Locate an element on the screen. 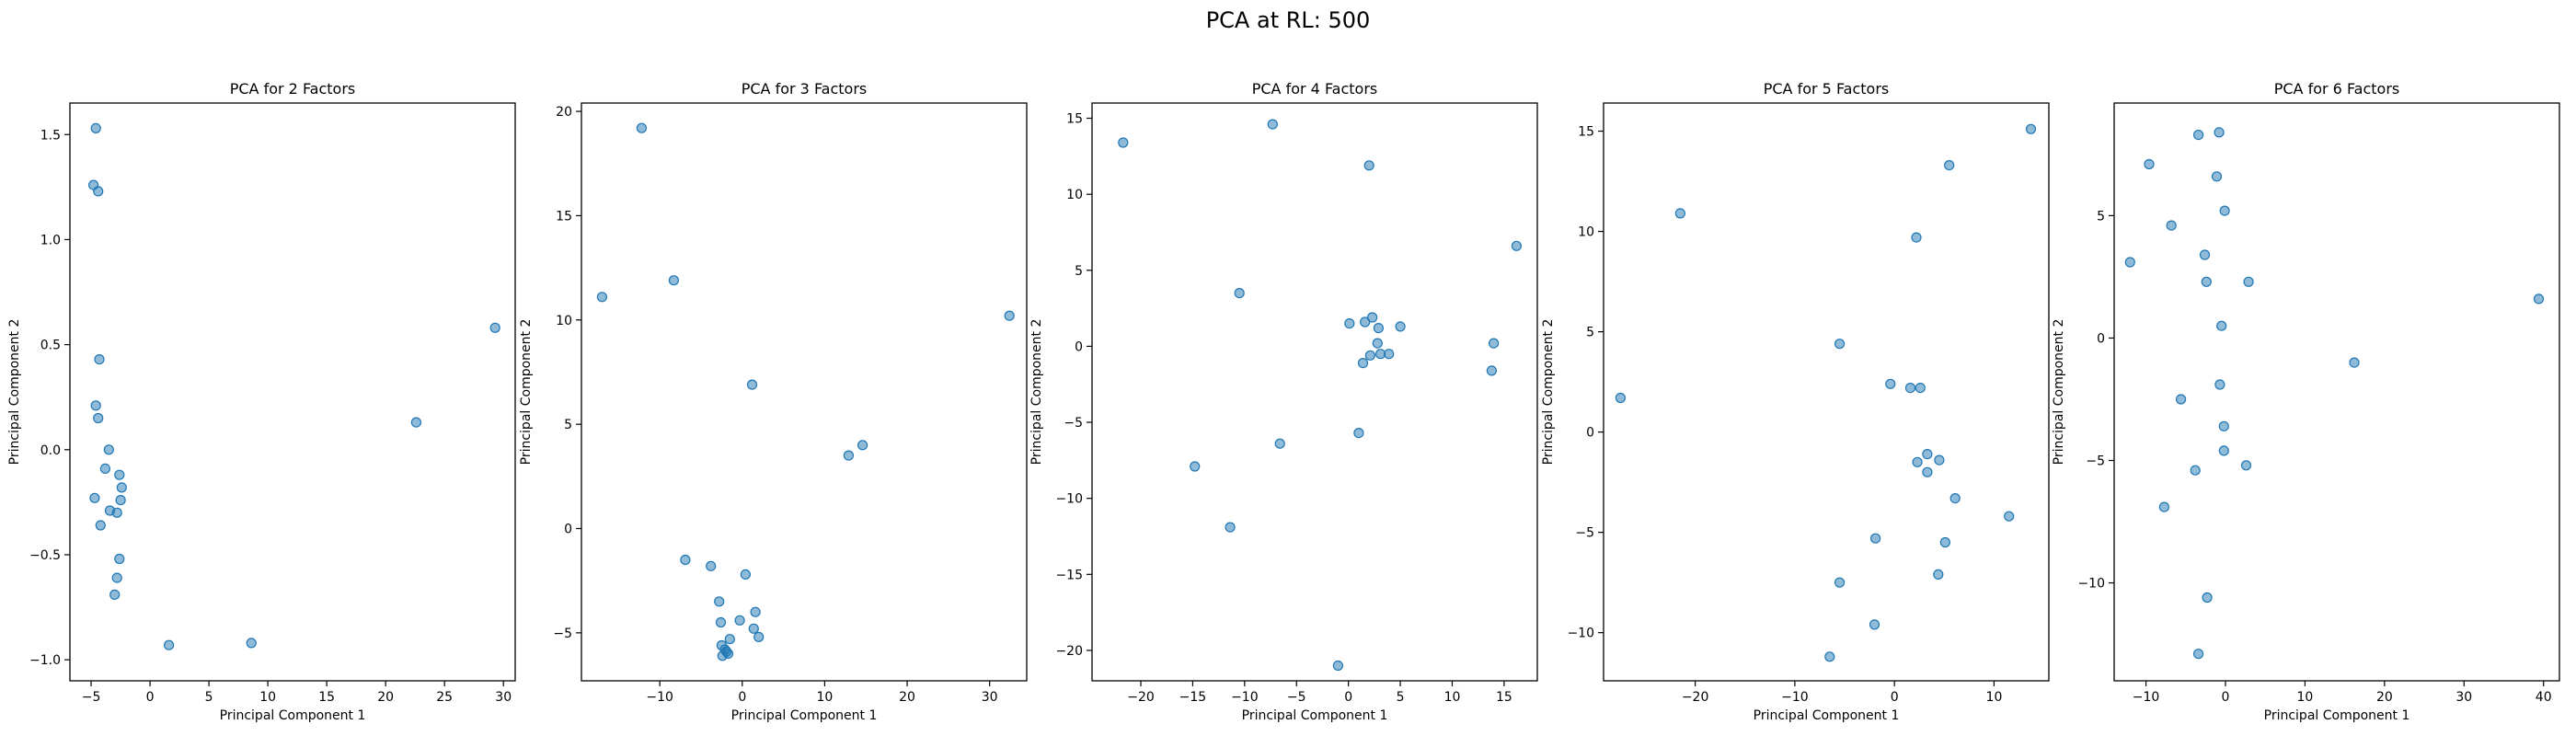 This screenshot has width=2576, height=736. y-tick-label: 10 is located at coordinates (1074, 195).